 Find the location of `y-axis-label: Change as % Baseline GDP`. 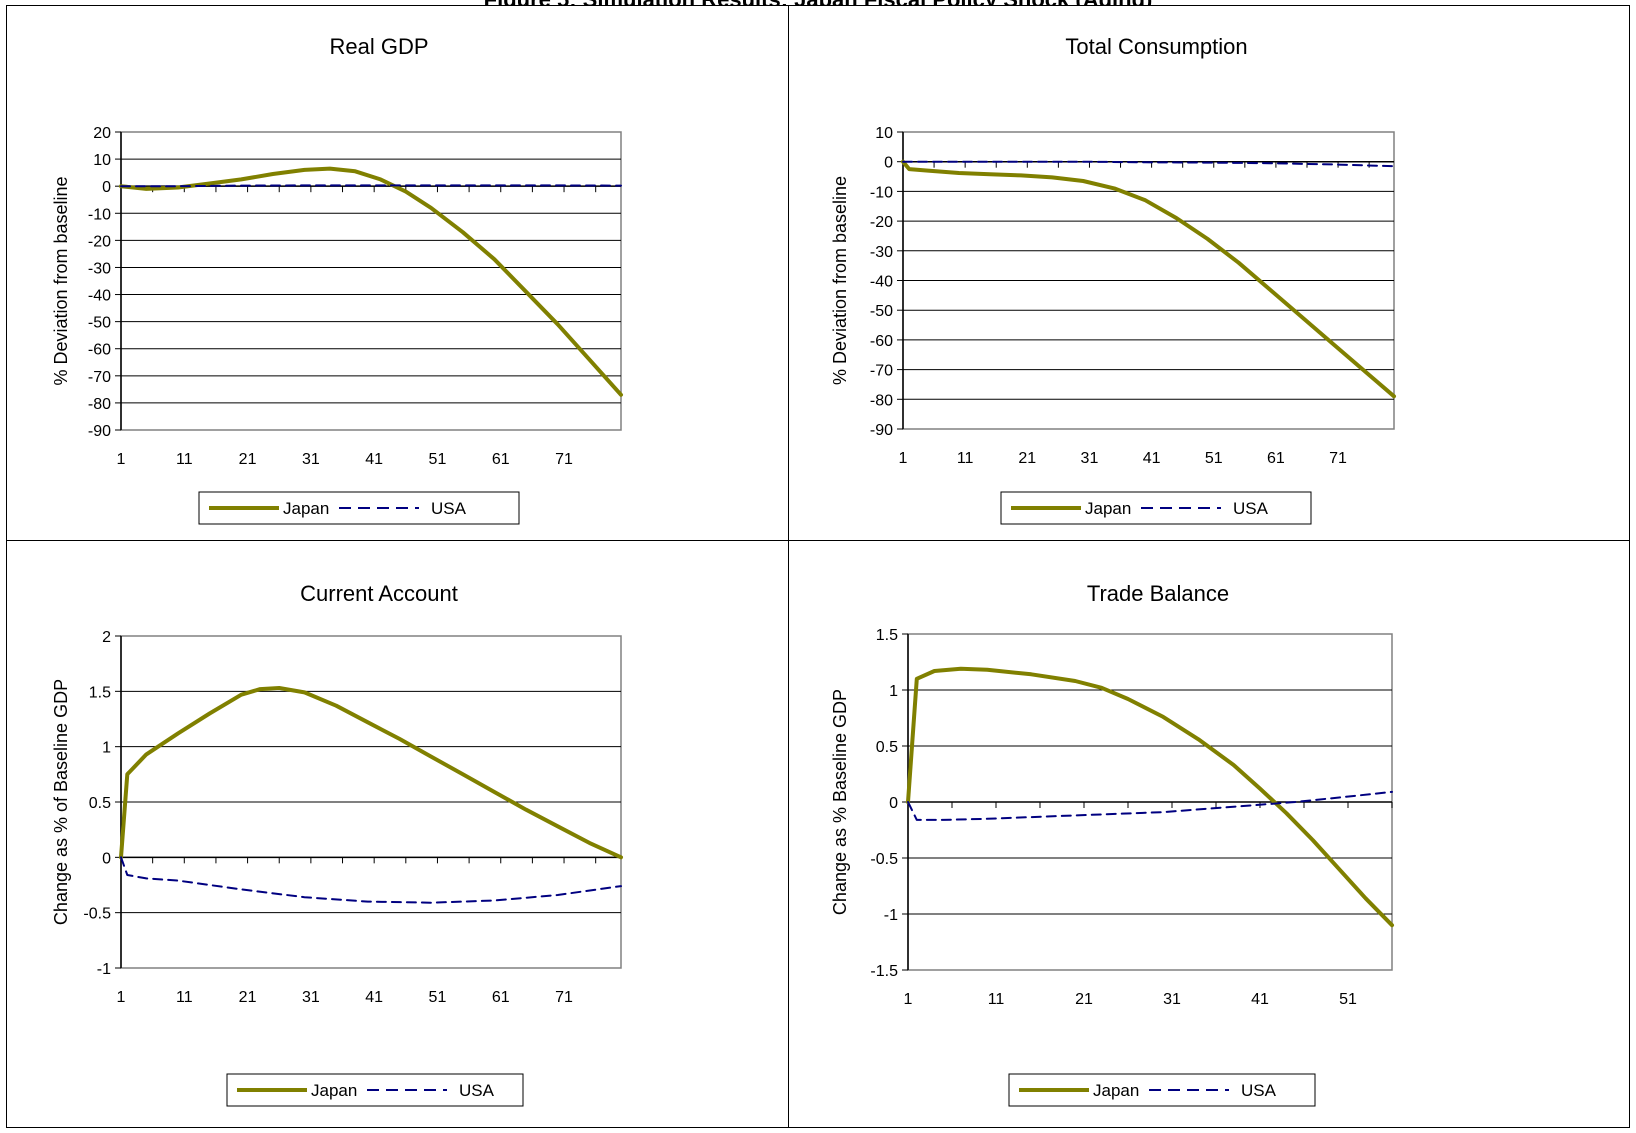

y-axis-label: Change as % Baseline GDP is located at coordinates (840, 802).